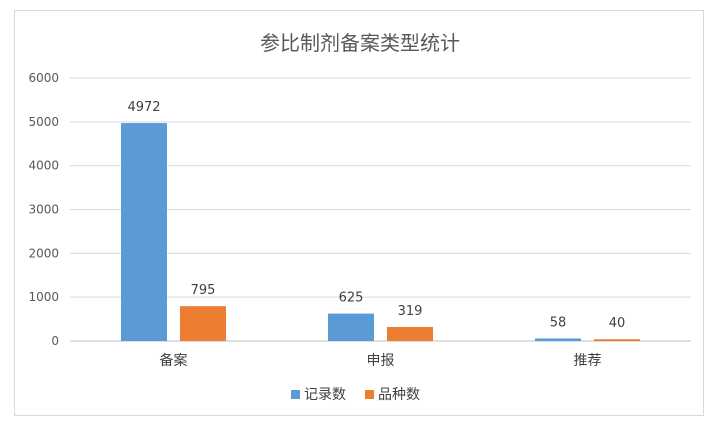 This screenshot has width=711, height=423. I want to click on x-axis-categories: 备案 申报 推荐, so click(381, 360).